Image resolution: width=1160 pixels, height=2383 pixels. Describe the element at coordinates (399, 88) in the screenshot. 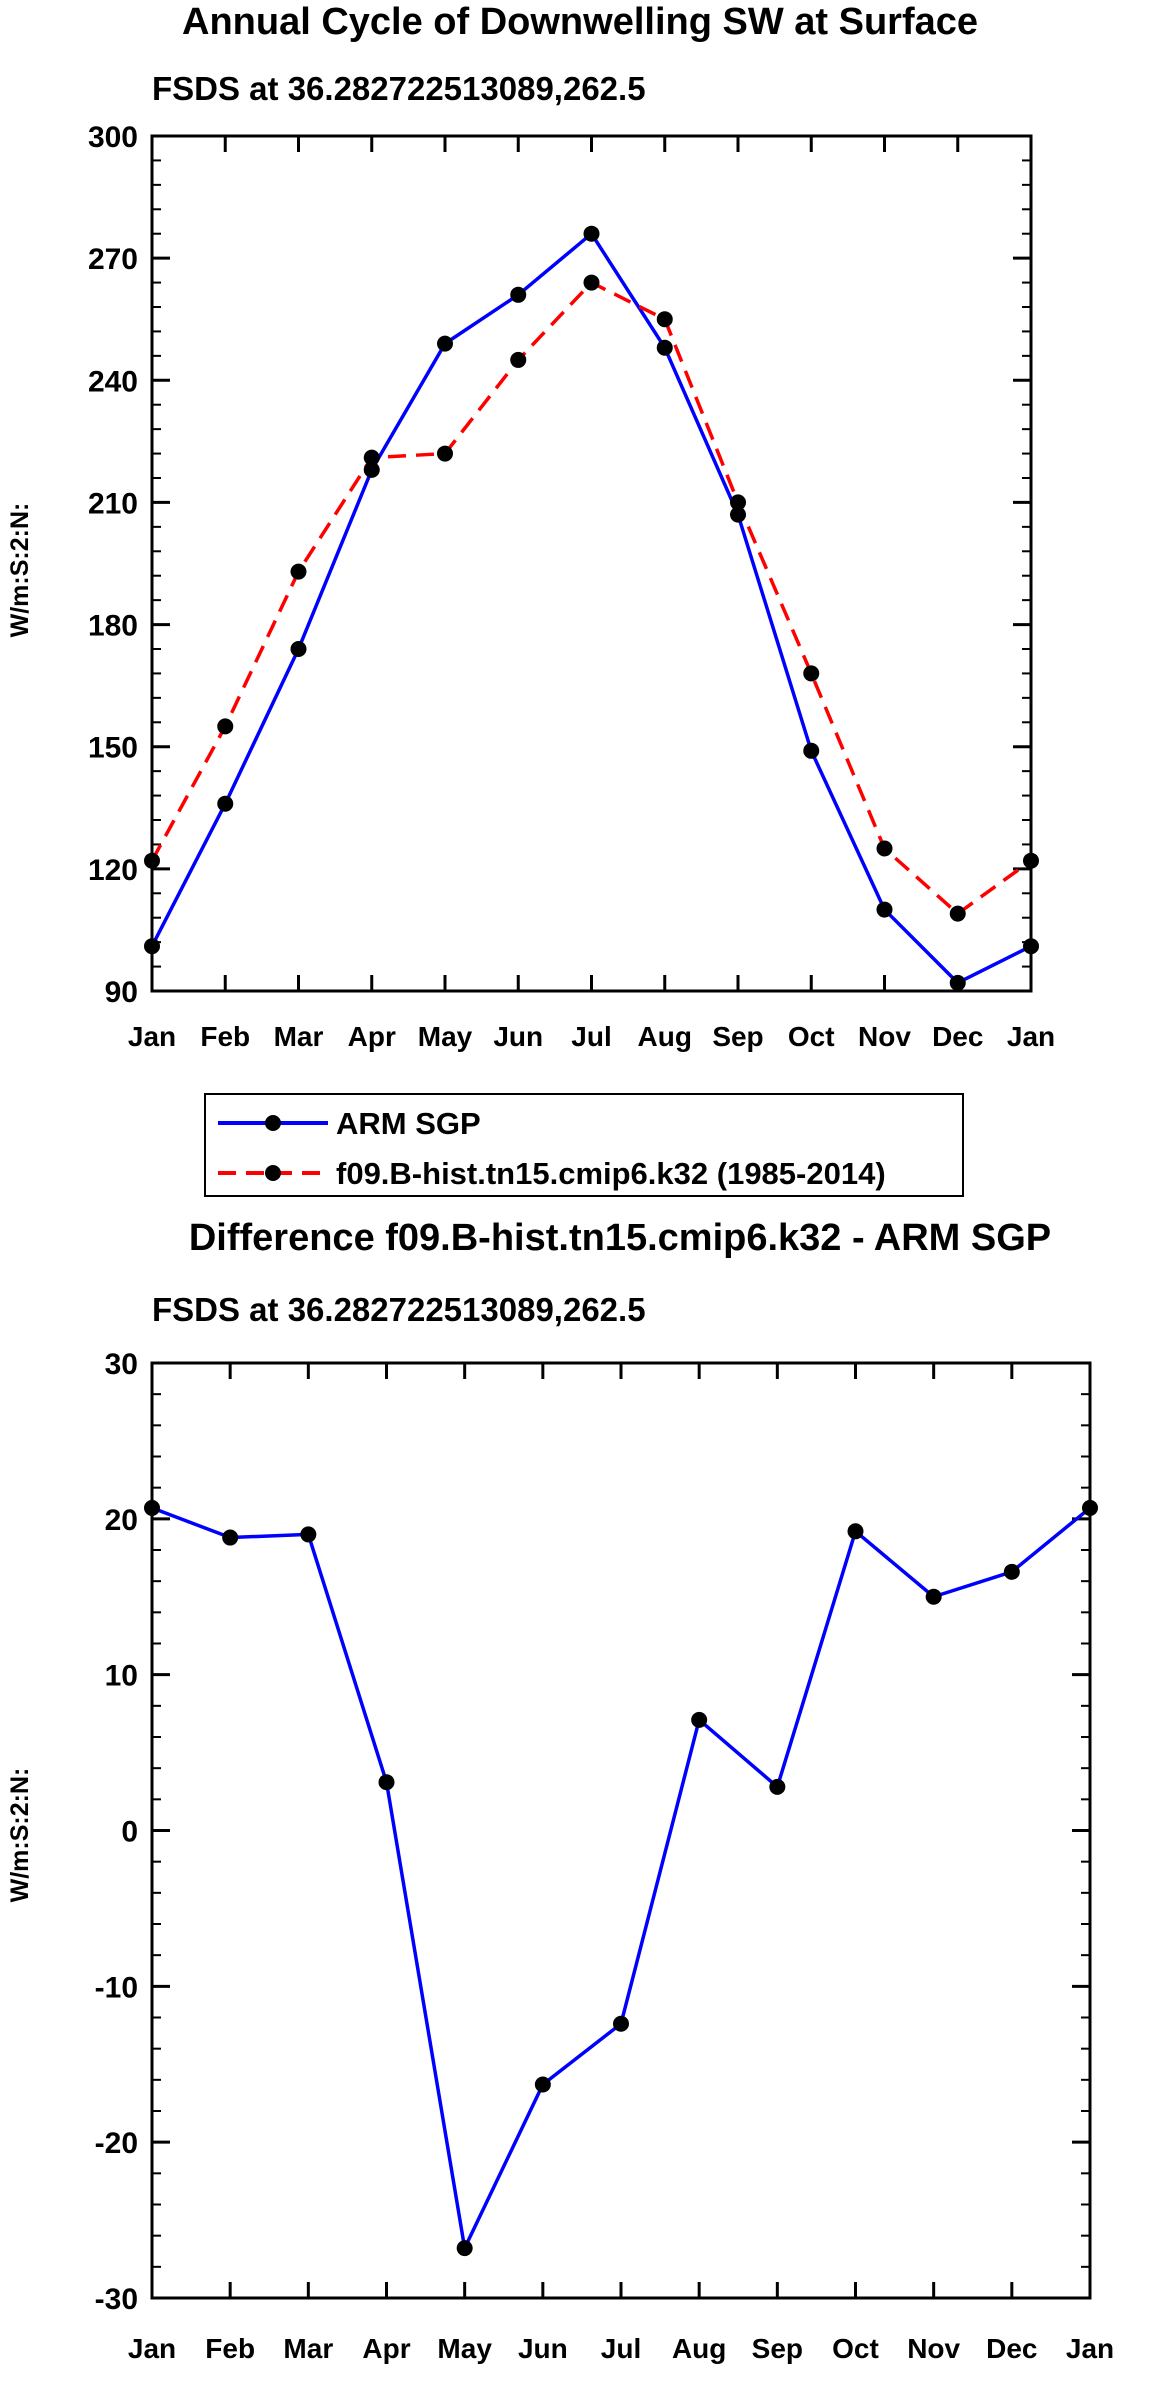

I see `chart1-subtitle: FSDS at 36.282722513089,262.5` at that location.